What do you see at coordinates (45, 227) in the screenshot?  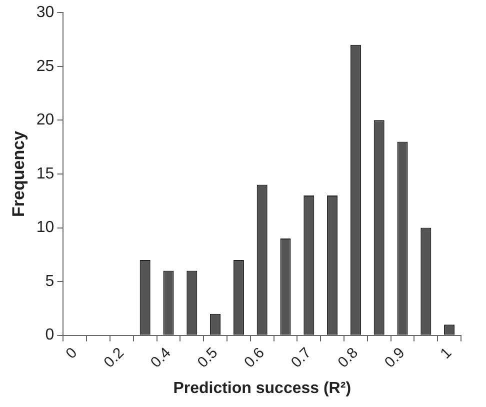 I see `y-tick-label: 10` at bounding box center [45, 227].